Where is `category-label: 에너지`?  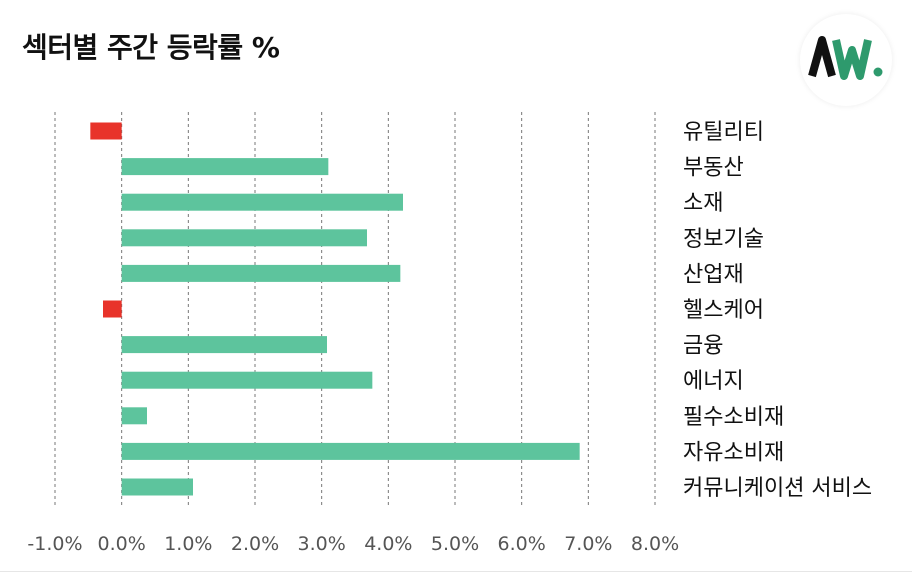 category-label: 에너지 is located at coordinates (713, 381).